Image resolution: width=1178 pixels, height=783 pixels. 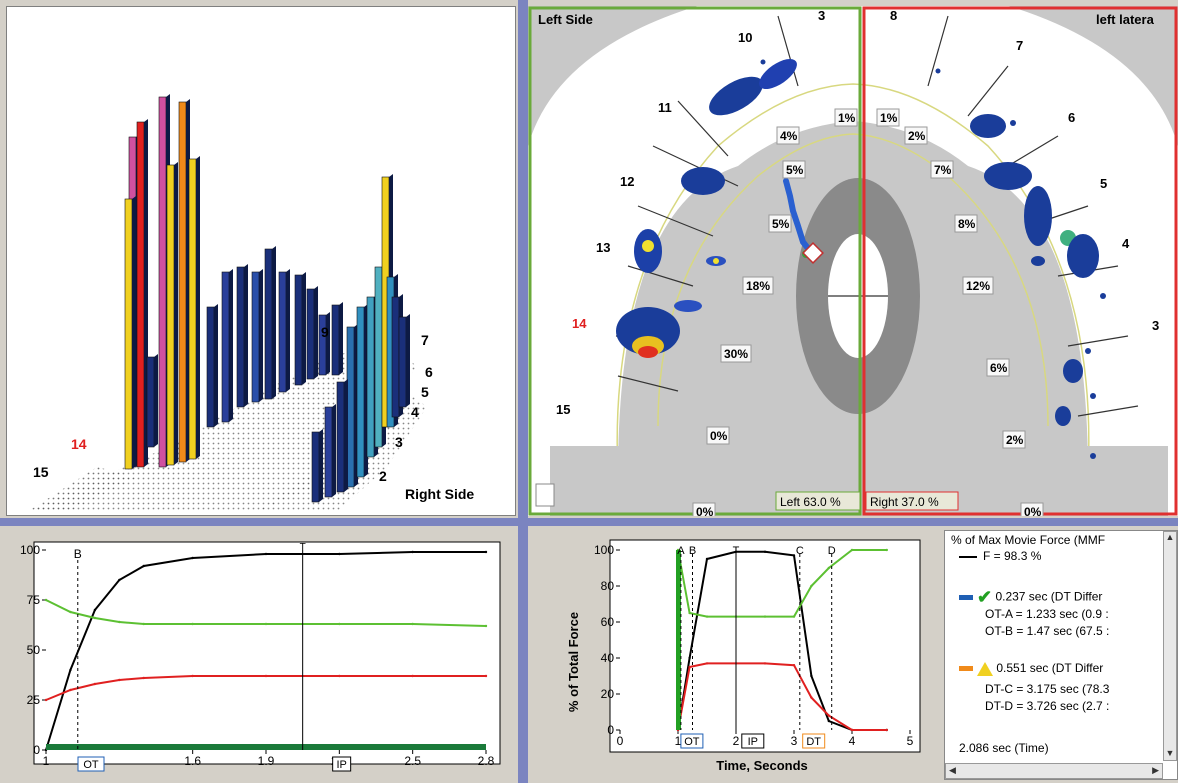 What do you see at coordinates (1155, 325) in the screenshot?
I see `tooth-number-3: 3` at bounding box center [1155, 325].